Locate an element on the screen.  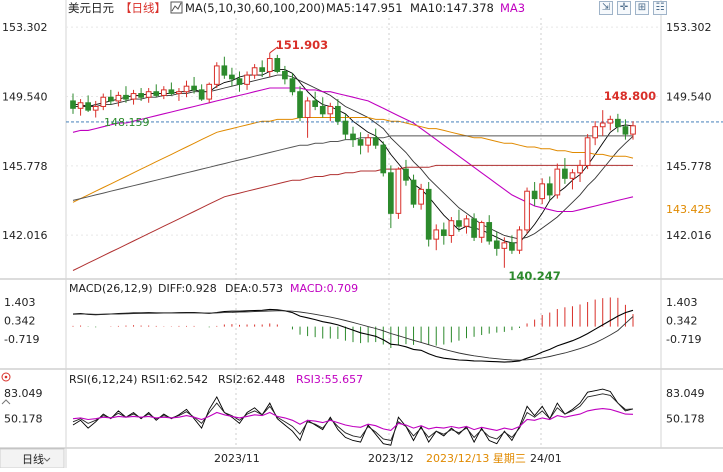
price-tick-left: 142.016 is located at coordinates (25, 235).